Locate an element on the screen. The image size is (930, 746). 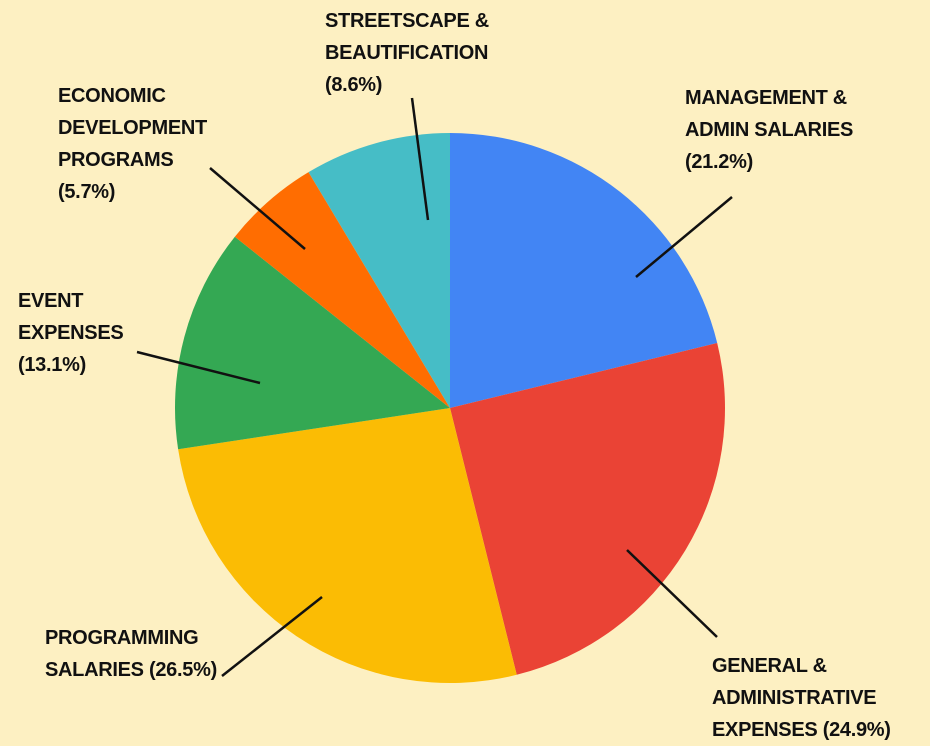
value-label: (13.1%) is located at coordinates (52, 365).